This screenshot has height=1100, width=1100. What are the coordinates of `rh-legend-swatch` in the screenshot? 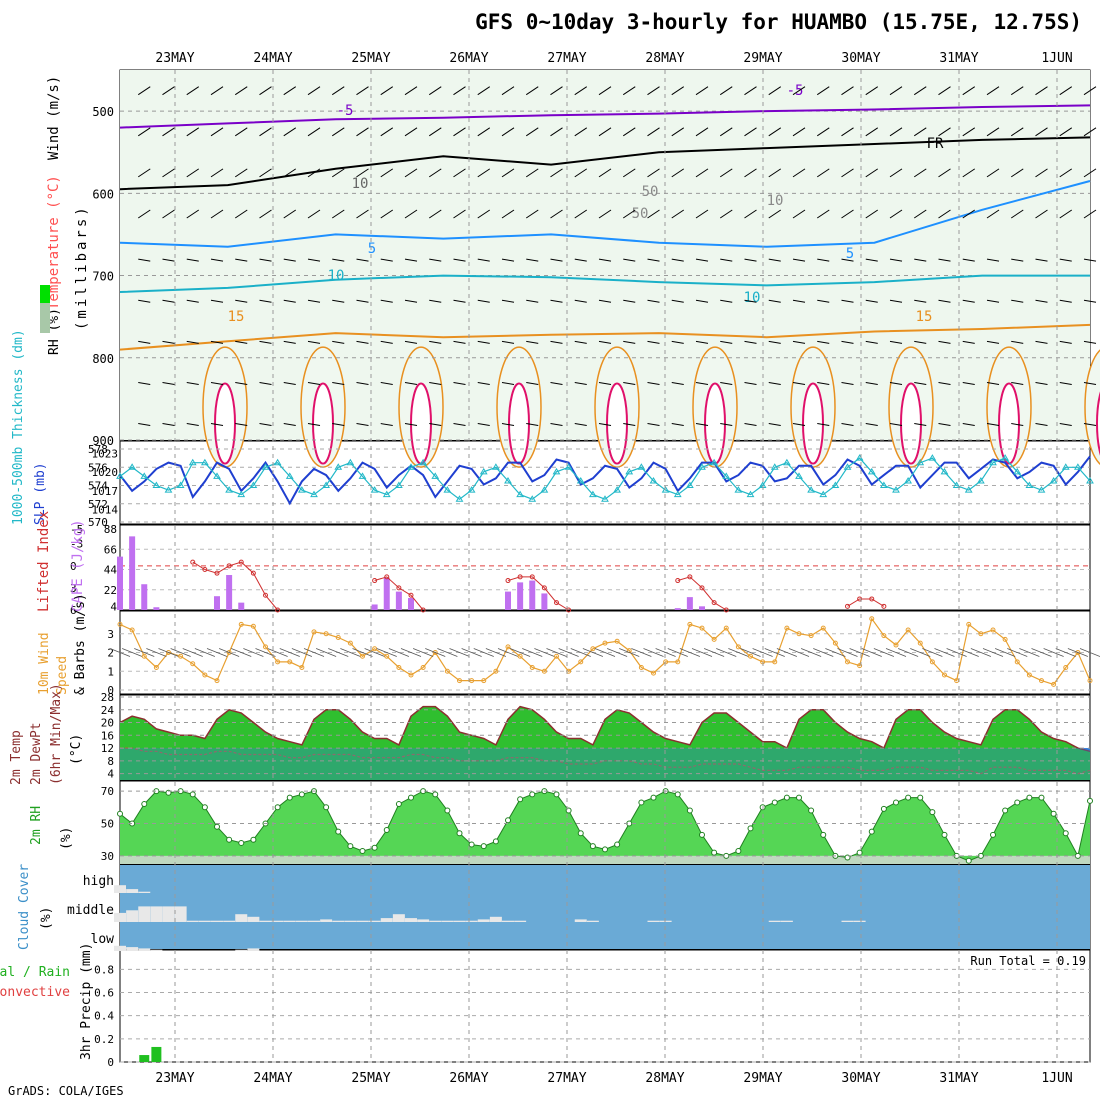 It's located at (45, 318).